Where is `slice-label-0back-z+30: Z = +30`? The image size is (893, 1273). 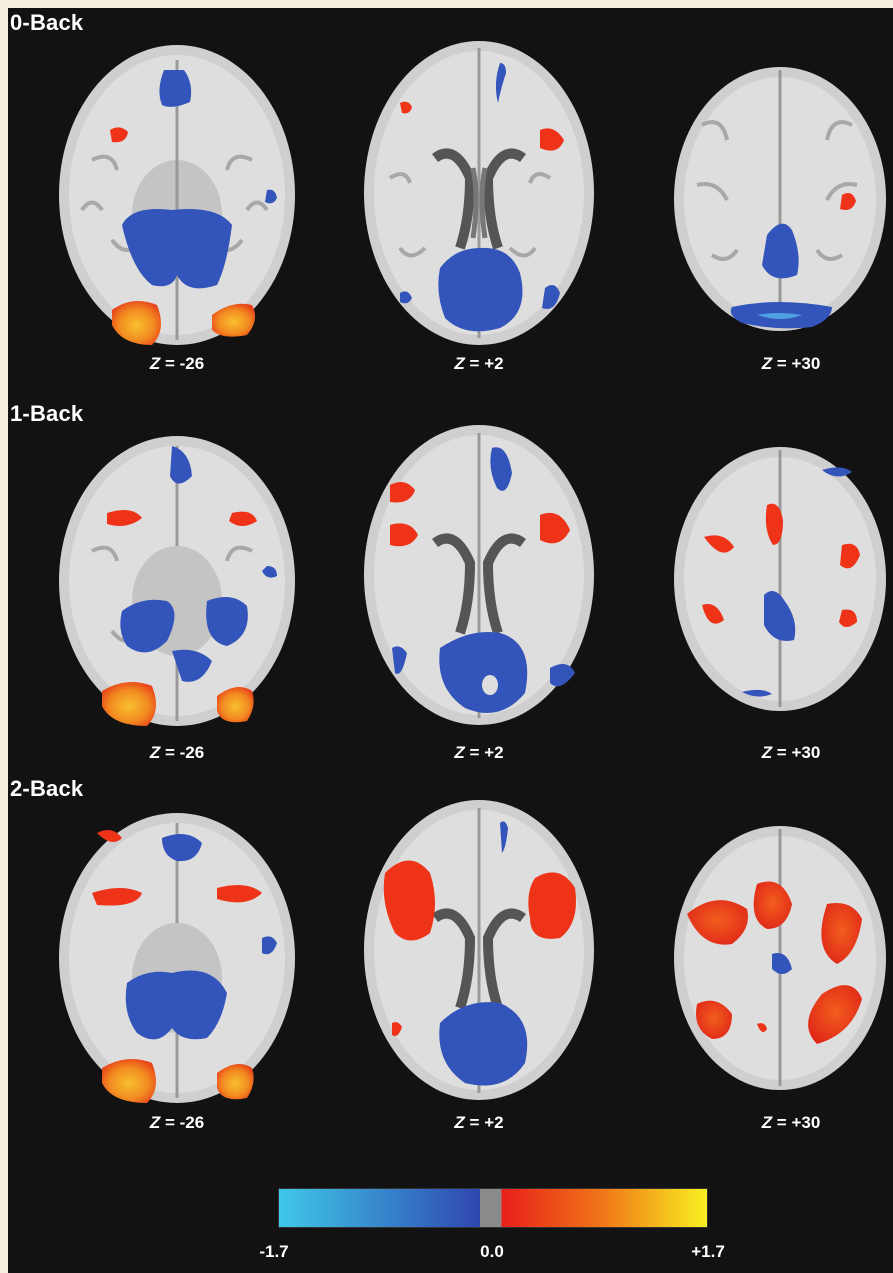 slice-label-0back-z+30: Z = +30 is located at coordinates (791, 363).